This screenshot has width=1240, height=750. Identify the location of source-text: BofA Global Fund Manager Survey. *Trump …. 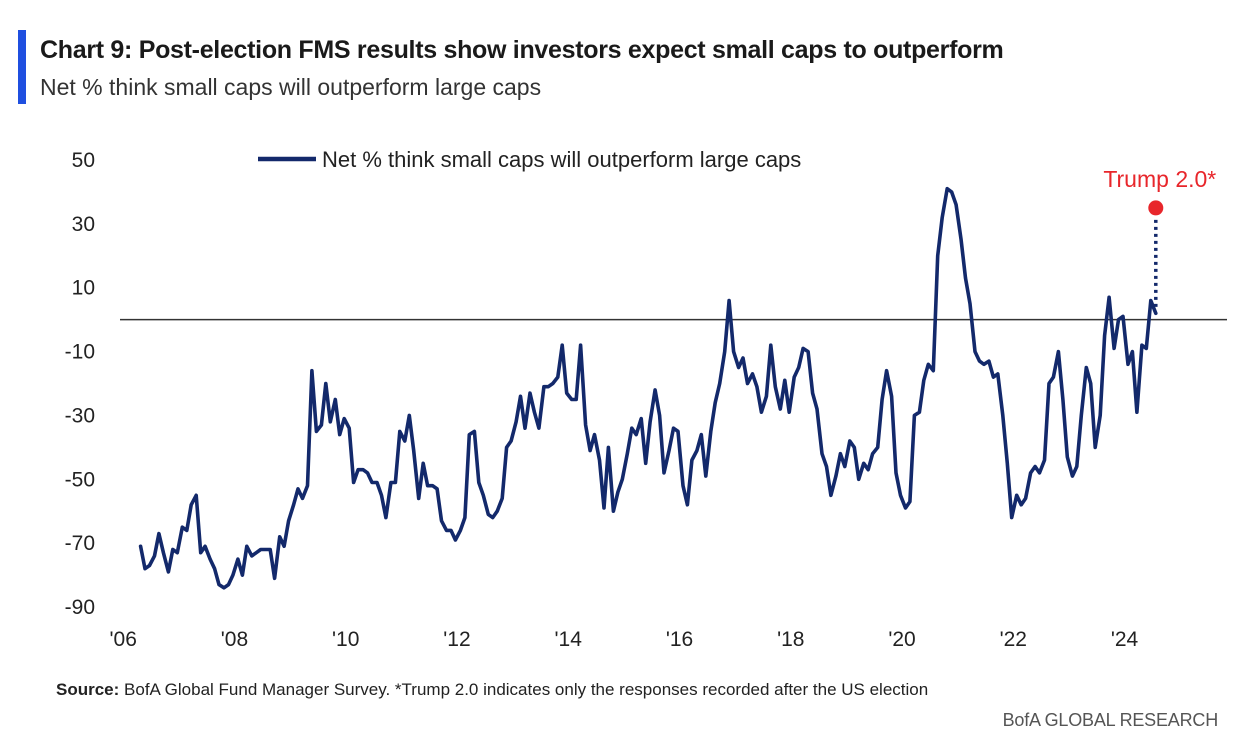
(526, 689).